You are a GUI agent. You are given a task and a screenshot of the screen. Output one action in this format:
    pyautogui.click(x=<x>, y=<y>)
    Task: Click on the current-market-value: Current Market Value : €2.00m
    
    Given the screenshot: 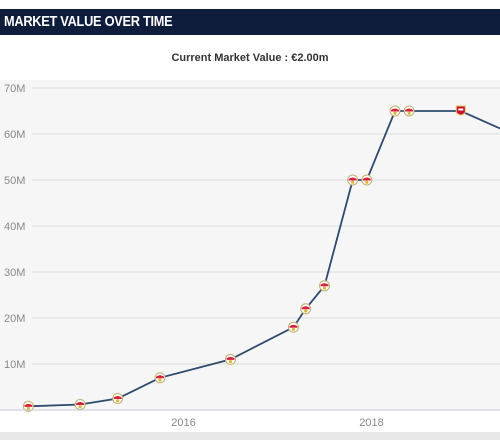 What is the action you would take?
    pyautogui.click(x=250, y=58)
    